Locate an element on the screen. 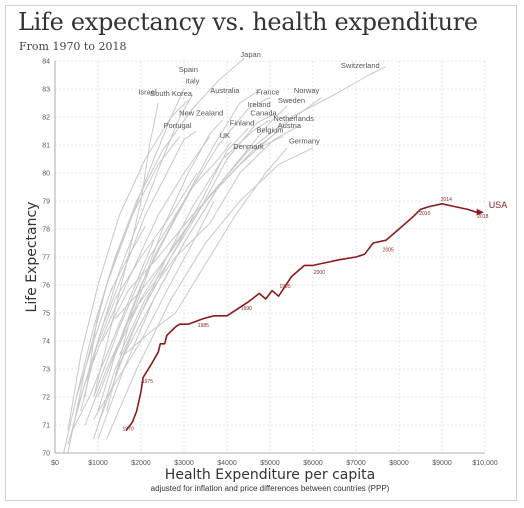 The height and width of the screenshot is (508, 524). y-tick-label: 82 is located at coordinates (46, 118).